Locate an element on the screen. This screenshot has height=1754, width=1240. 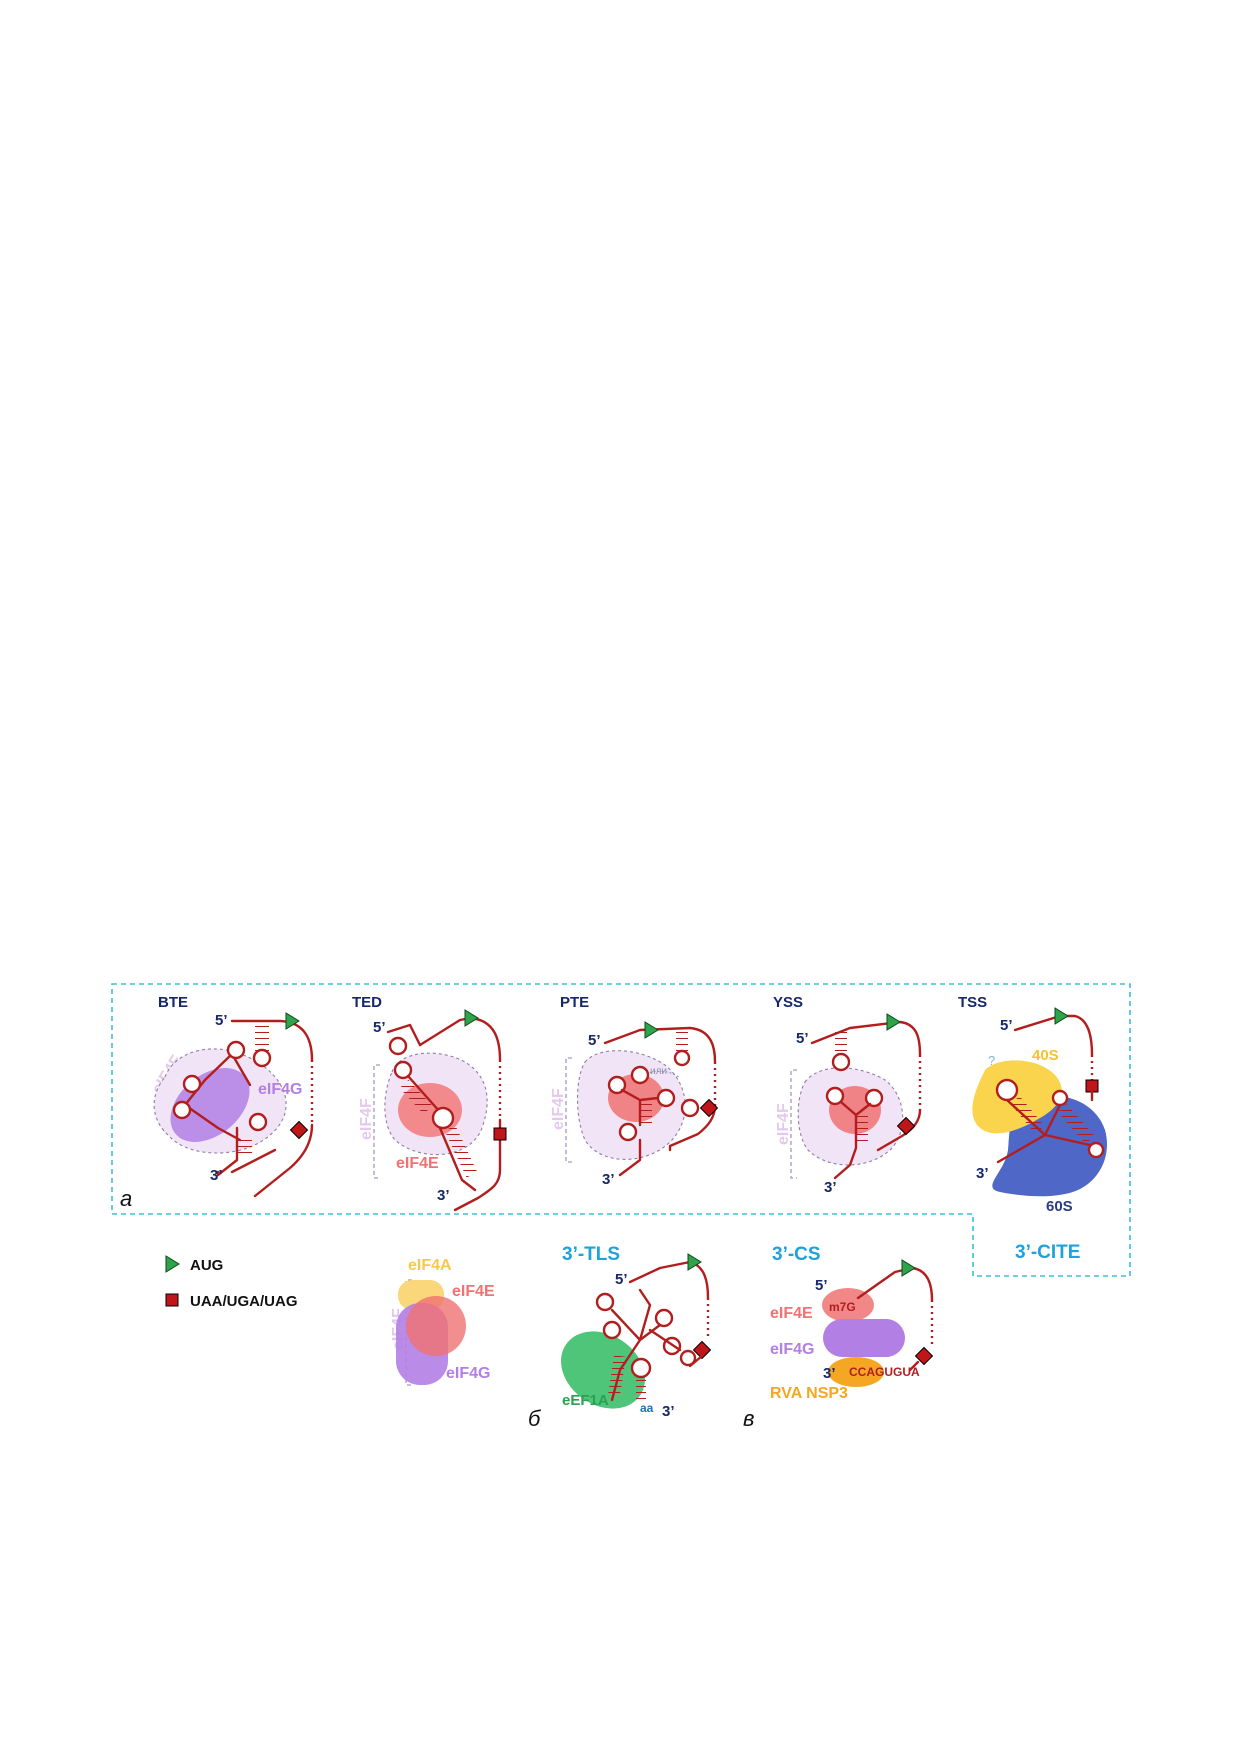
cite-group-label: 3’-CITE is located at coordinates (1047, 1252).